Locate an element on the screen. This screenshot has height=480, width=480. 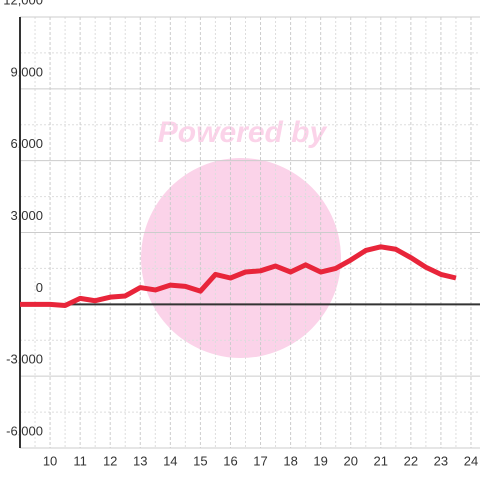
y-tick-label: 9,000 is located at coordinates (26, 71).